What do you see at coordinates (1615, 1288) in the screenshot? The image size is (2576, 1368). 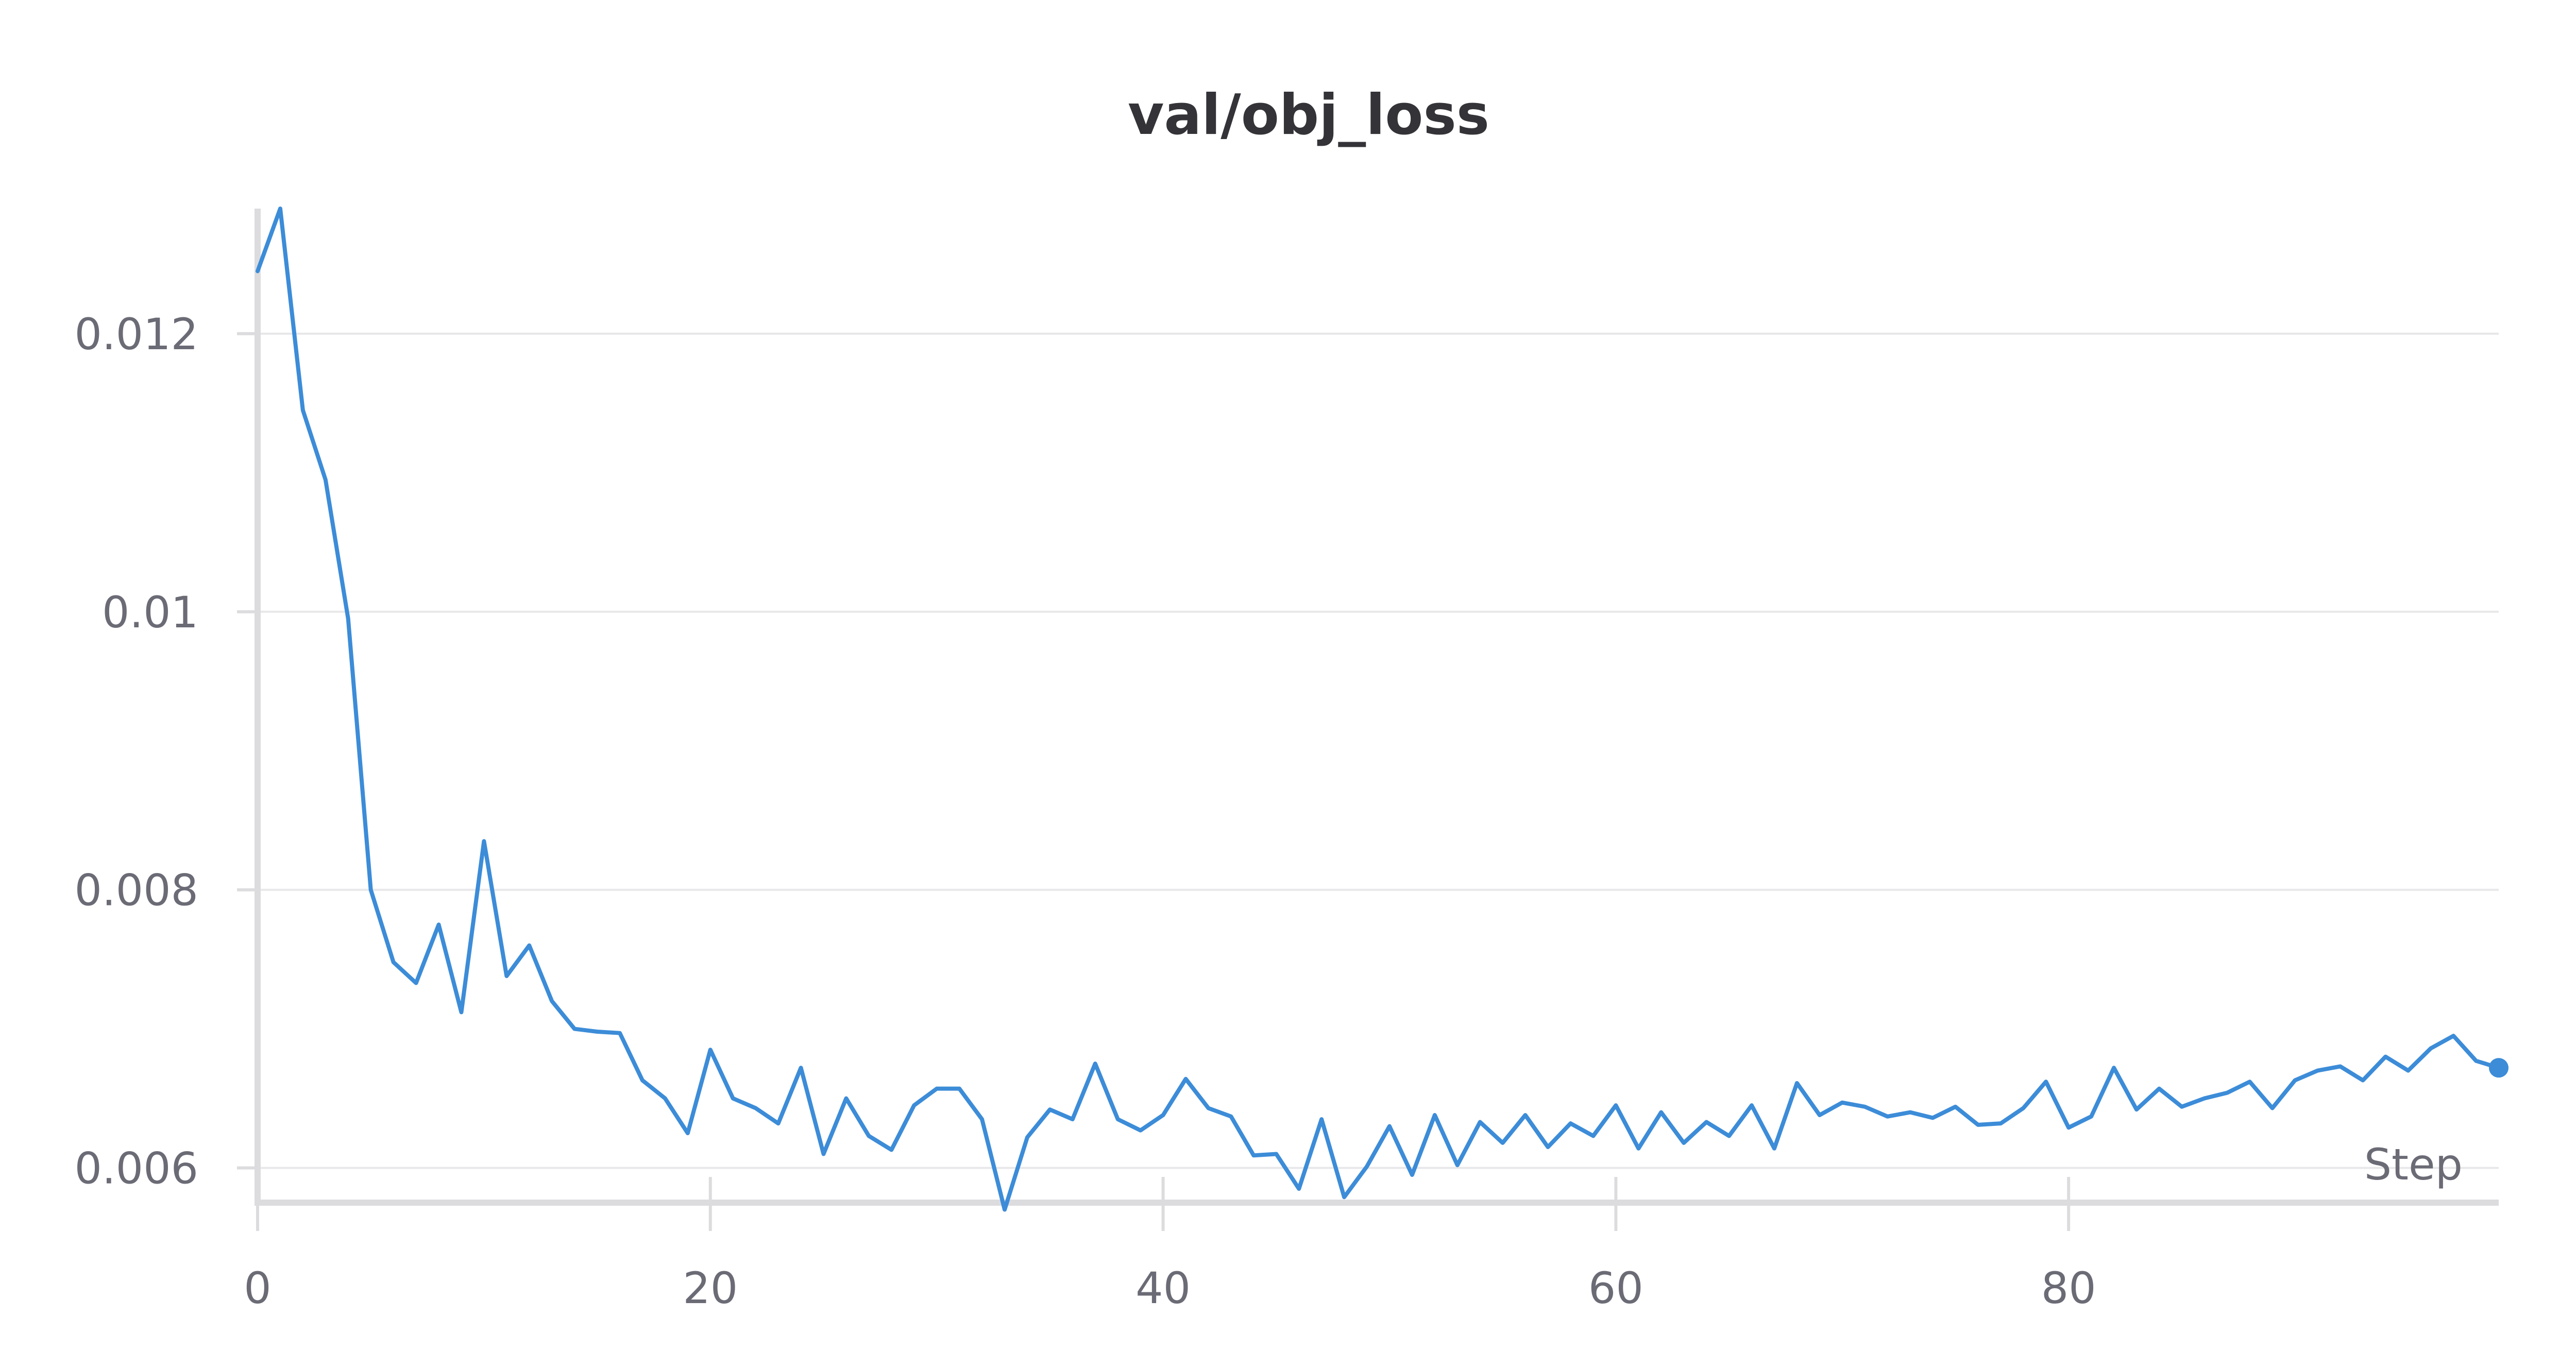 I see `x-tick-label: 60` at bounding box center [1615, 1288].